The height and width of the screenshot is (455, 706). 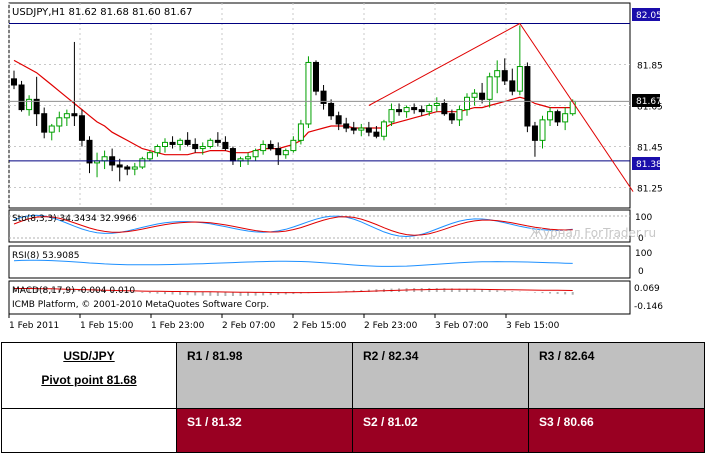 What do you see at coordinates (440, 430) in the screenshot?
I see `s2-cell: S2 / 81.02` at bounding box center [440, 430].